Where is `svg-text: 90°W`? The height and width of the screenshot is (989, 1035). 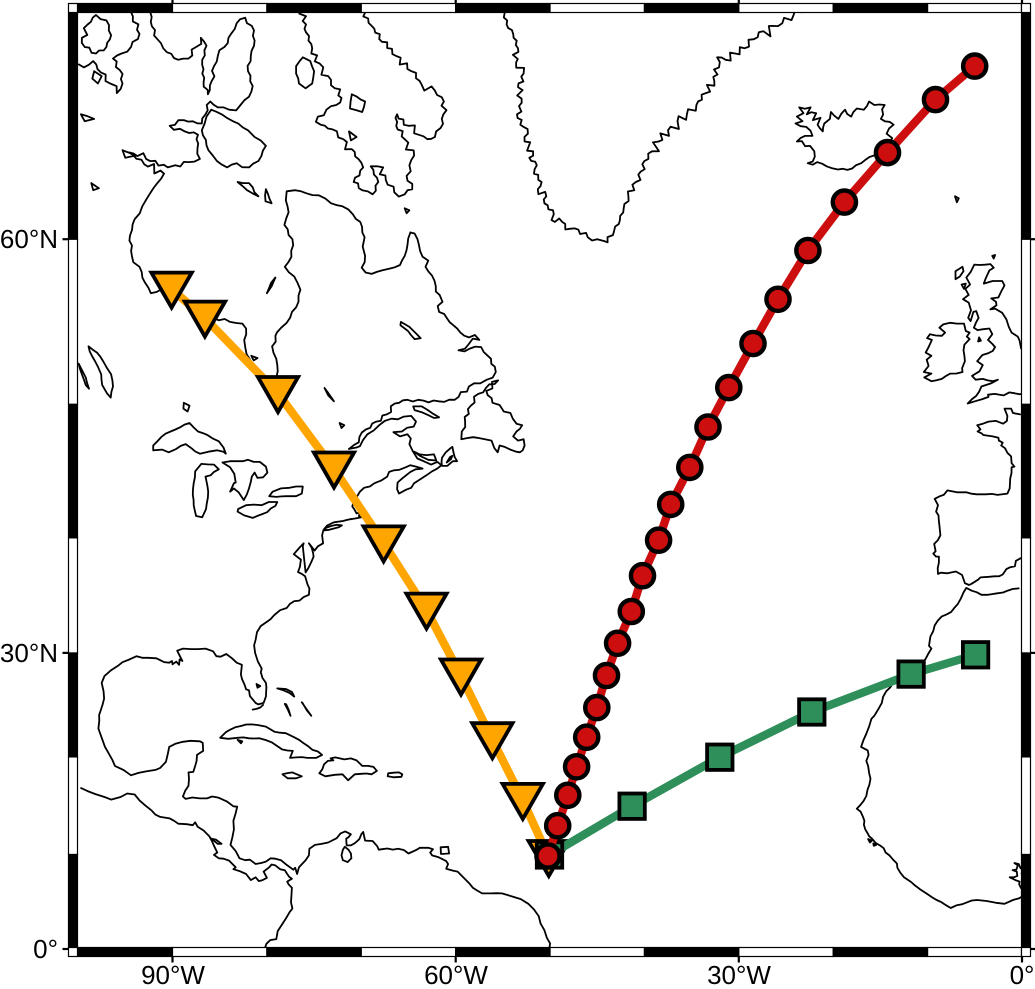 svg-text: 90°W is located at coordinates (173, 974).